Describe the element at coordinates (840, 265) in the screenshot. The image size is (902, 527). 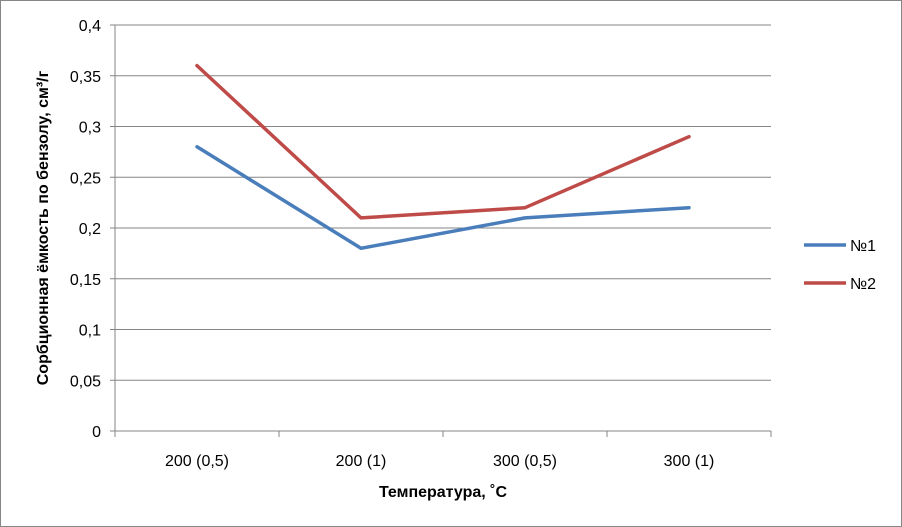
I see `legend: №1 №2` at that location.